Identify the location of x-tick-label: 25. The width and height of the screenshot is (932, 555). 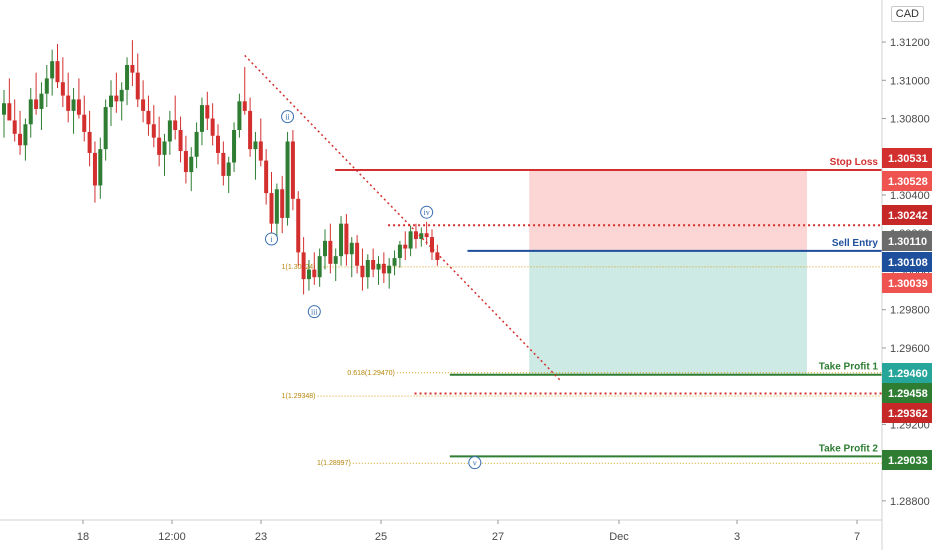
(381, 537).